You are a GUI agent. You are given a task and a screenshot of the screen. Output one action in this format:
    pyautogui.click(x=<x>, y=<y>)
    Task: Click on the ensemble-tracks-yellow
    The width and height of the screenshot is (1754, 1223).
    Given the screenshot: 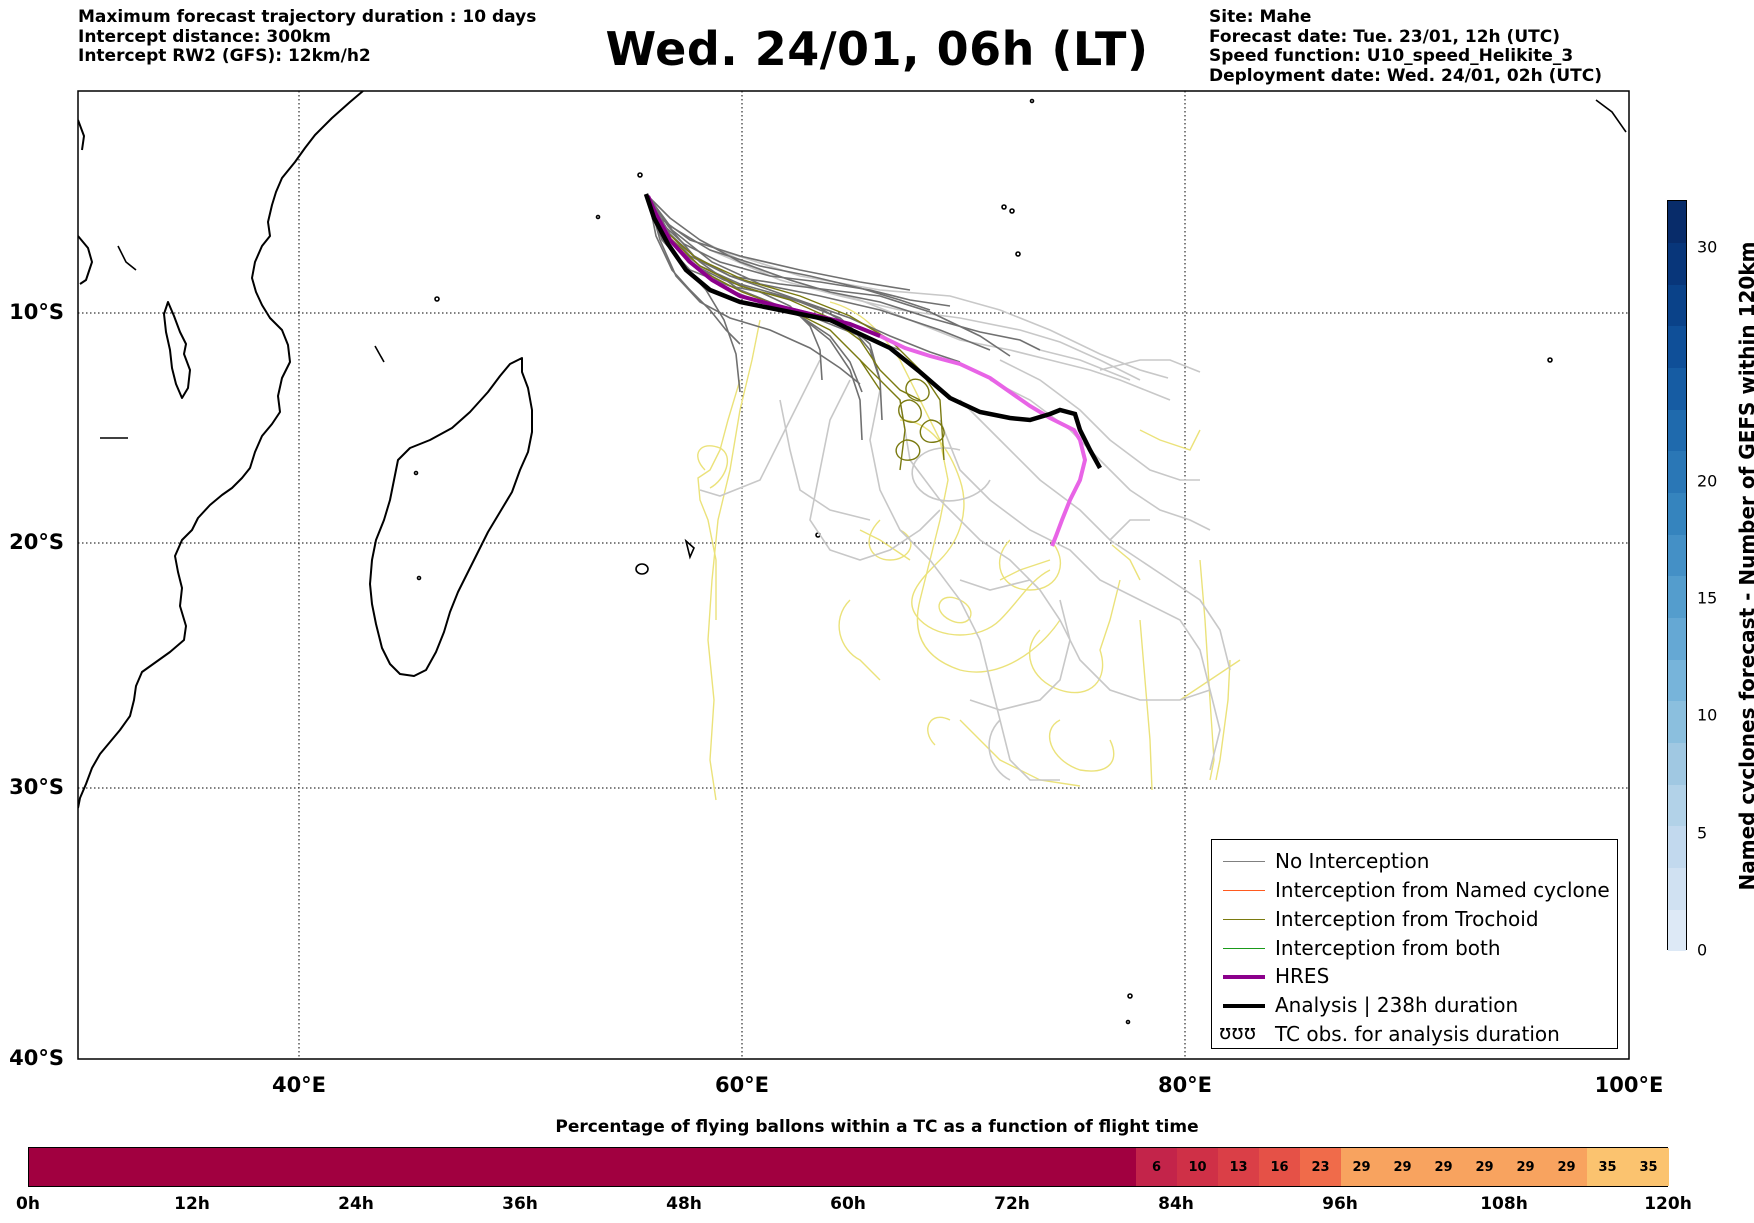 What is the action you would take?
    pyautogui.click(x=969, y=551)
    